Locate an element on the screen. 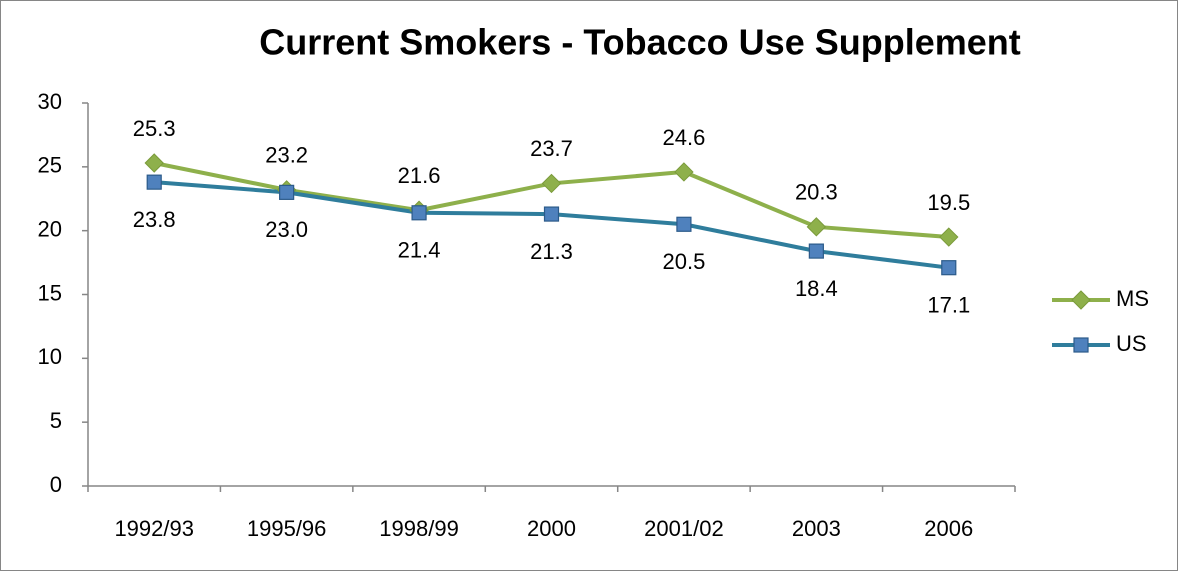  data-label: 24.6 is located at coordinates (684, 137).